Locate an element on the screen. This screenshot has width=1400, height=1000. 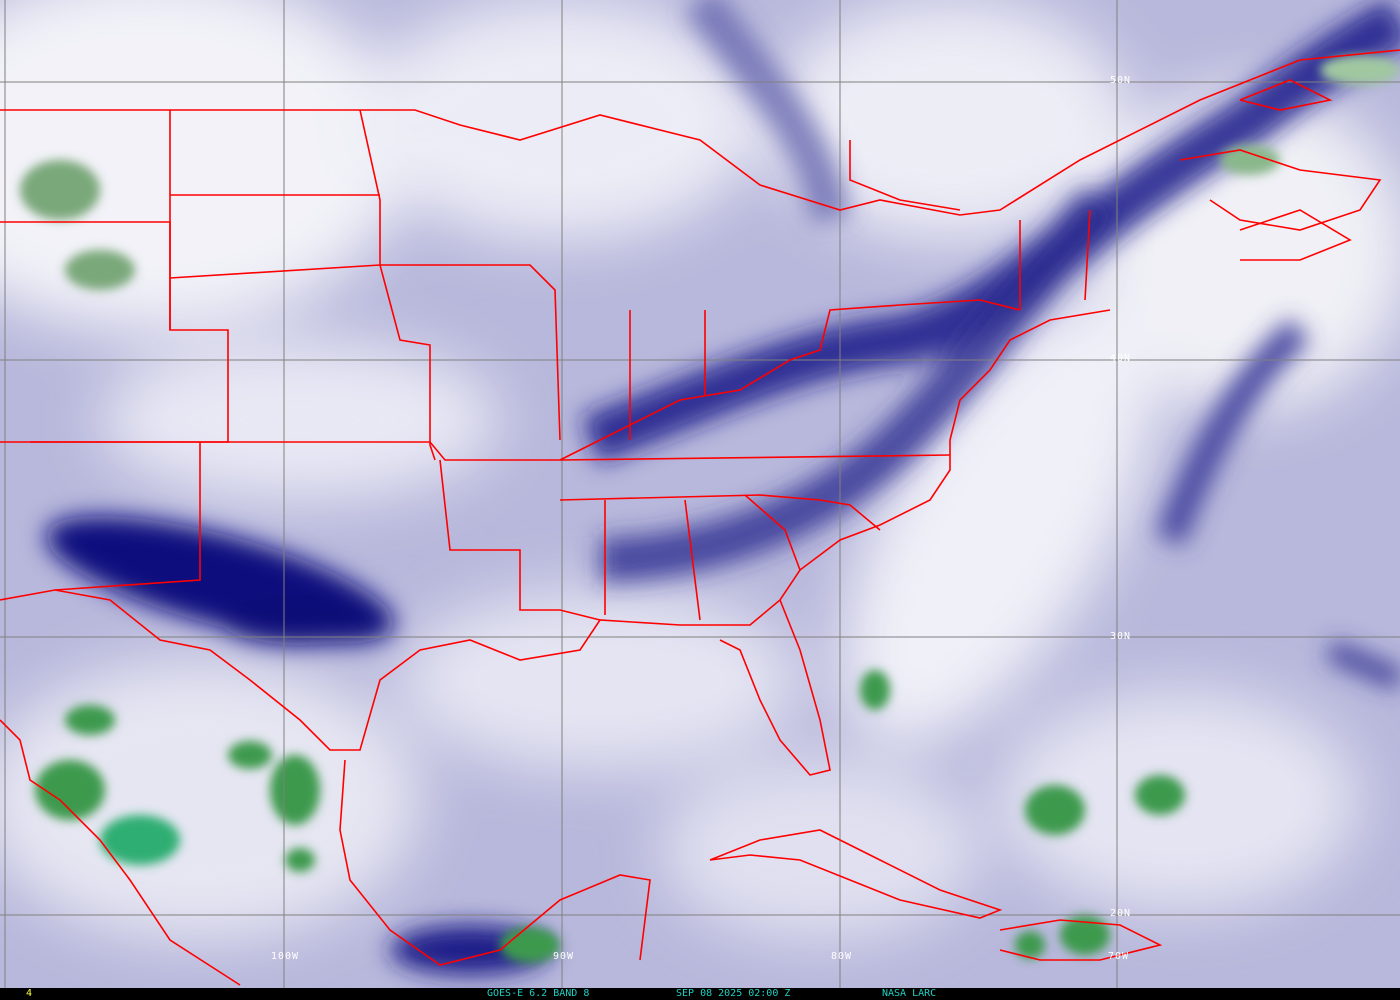
timestamp: SEP 08 2025 02:00 Z is located at coordinates (733, 993).